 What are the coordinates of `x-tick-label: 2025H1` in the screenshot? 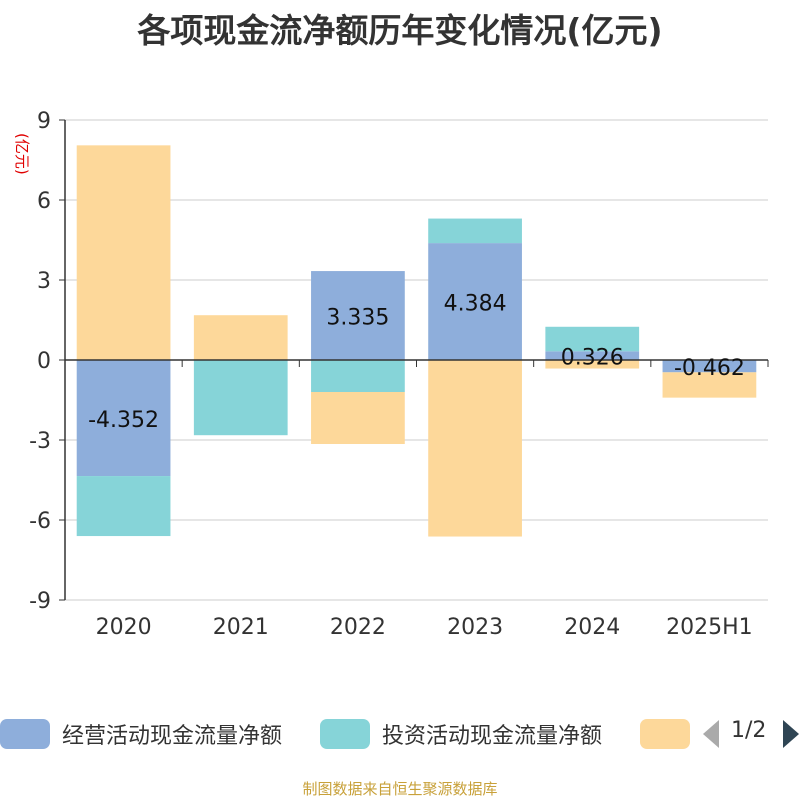 It's located at (709, 627).